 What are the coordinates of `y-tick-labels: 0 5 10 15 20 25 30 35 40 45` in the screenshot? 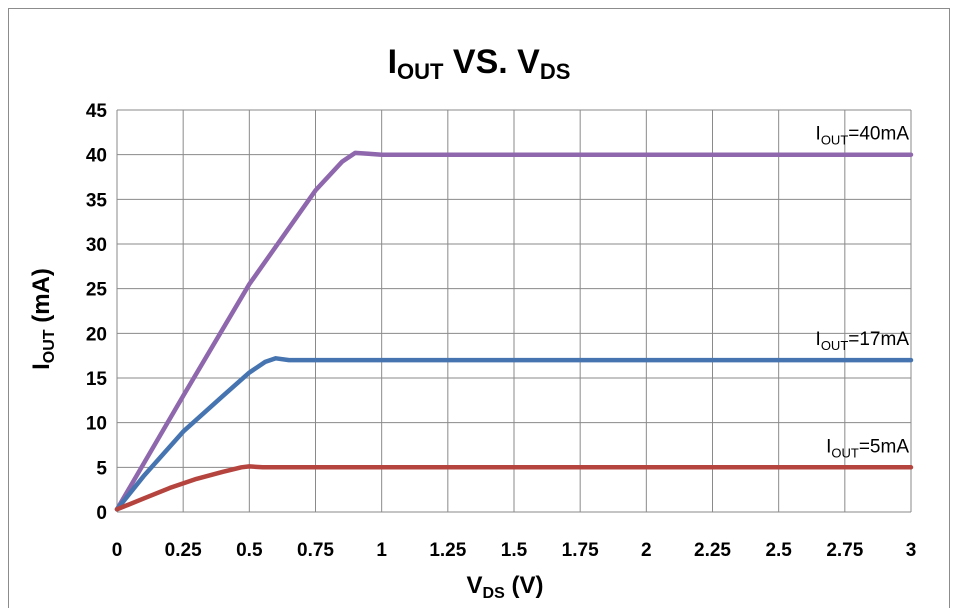 It's located at (97, 312).